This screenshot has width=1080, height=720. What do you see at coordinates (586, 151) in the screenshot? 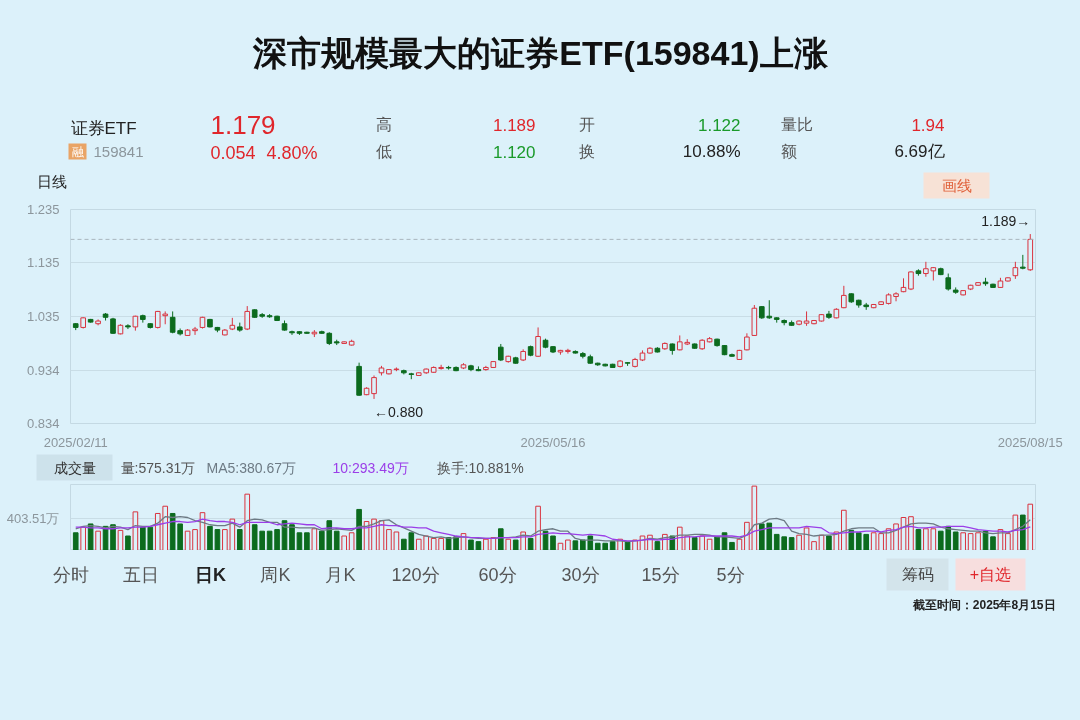
I see `text: 换` at bounding box center [586, 151].